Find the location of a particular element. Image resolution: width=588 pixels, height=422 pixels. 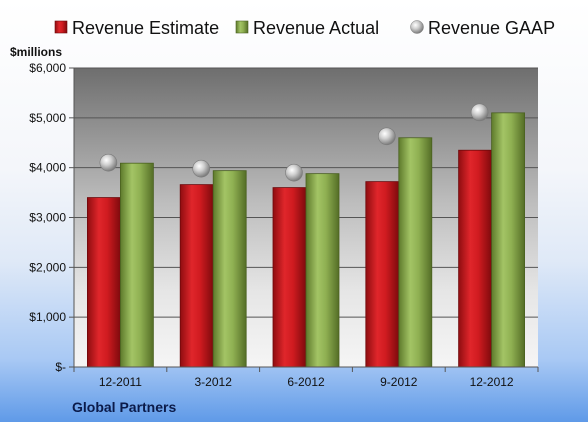

y-tick-label: $- is located at coordinates (60, 367).